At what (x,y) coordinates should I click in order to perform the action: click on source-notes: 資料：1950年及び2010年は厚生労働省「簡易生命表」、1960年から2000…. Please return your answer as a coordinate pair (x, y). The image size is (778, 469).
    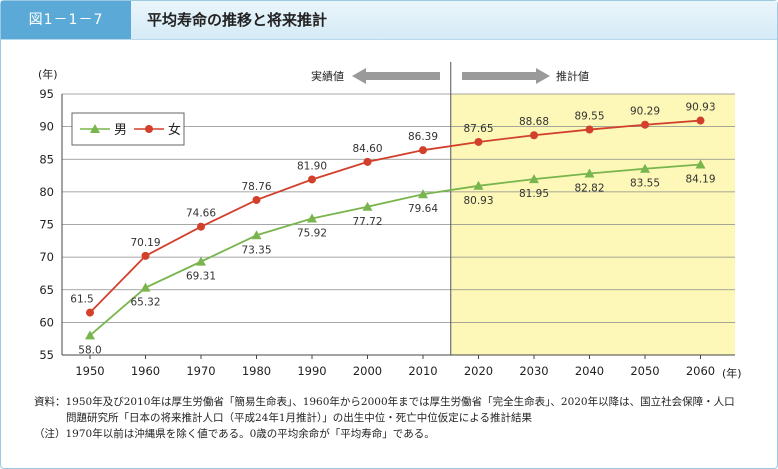
    Looking at the image, I should click on (399, 418).